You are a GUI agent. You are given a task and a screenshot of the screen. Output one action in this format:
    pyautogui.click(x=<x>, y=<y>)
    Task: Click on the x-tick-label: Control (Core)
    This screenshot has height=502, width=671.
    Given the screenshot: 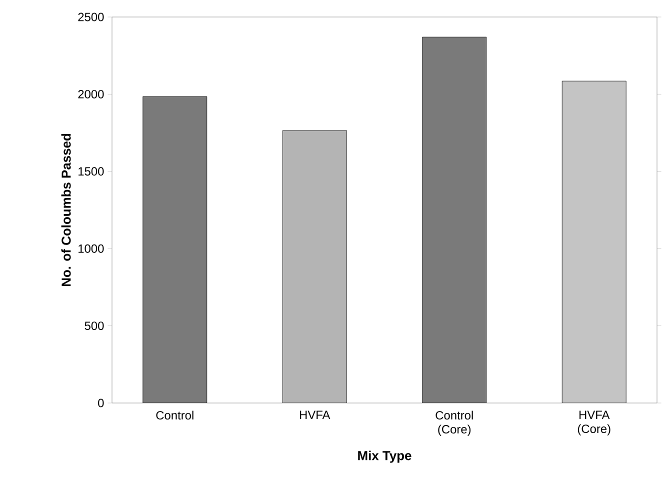 What is the action you would take?
    pyautogui.click(x=454, y=423)
    